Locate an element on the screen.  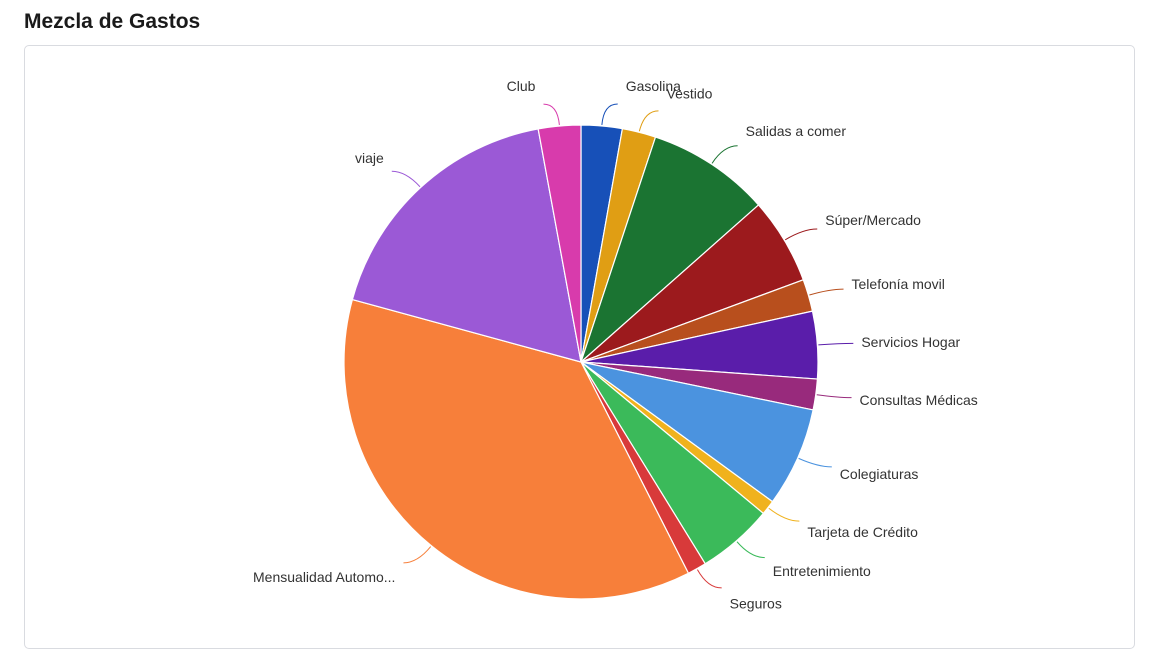
leader-line-mensualidad-automo is located at coordinates (417, 555).